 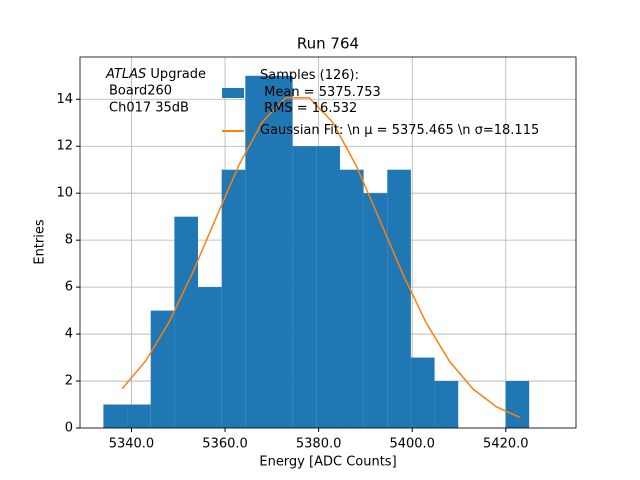 I want to click on y-tick-label: 8, so click(x=69, y=240).